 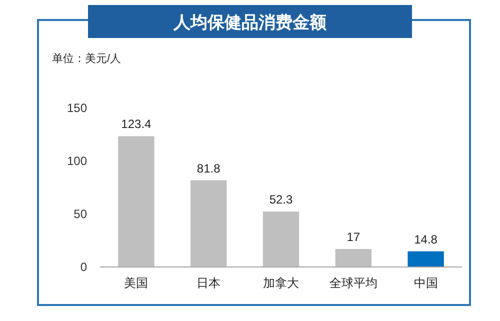 What do you see at coordinates (250, 22) in the screenshot?
I see `title: 人均保健品消费金额` at bounding box center [250, 22].